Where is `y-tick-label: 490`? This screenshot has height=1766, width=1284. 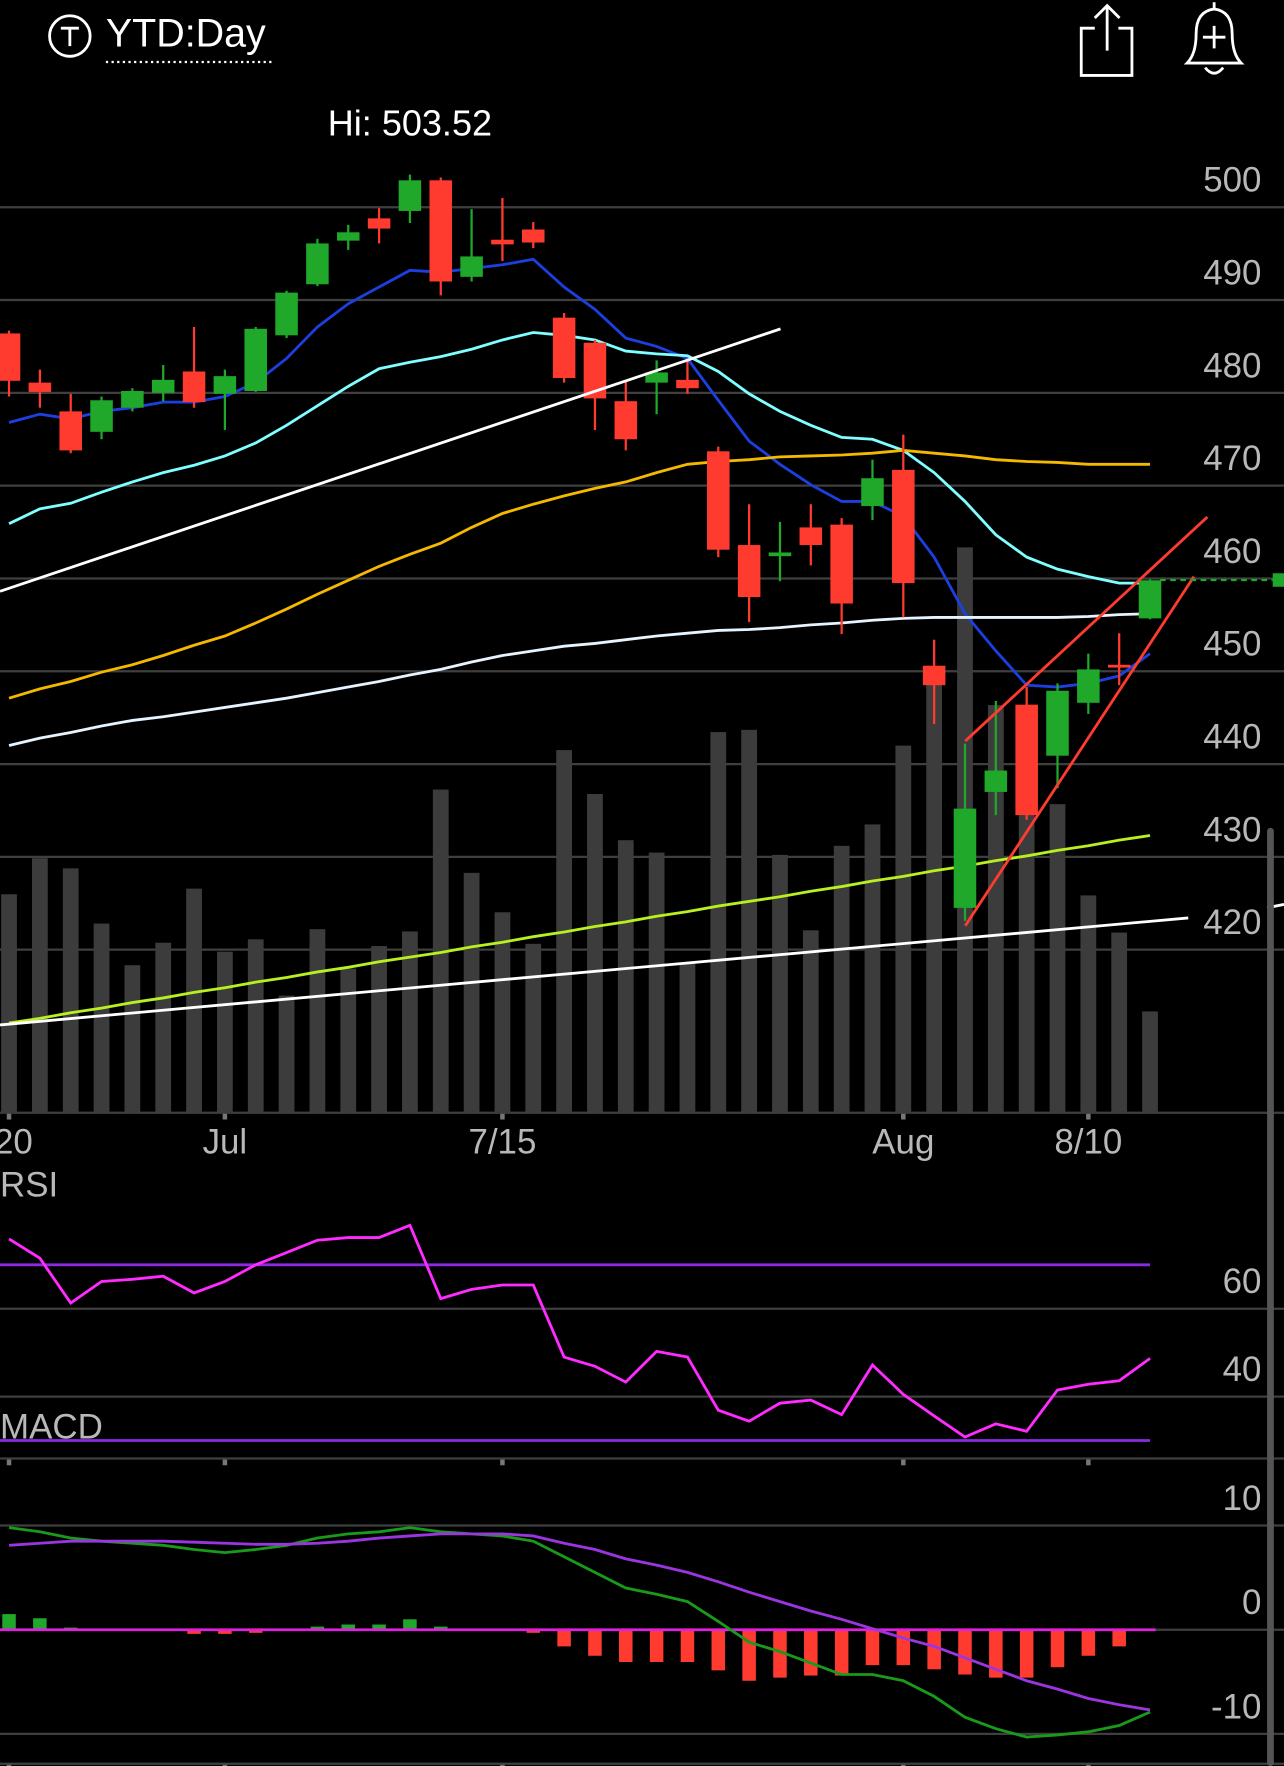 y-tick-label: 490 is located at coordinates (1232, 272).